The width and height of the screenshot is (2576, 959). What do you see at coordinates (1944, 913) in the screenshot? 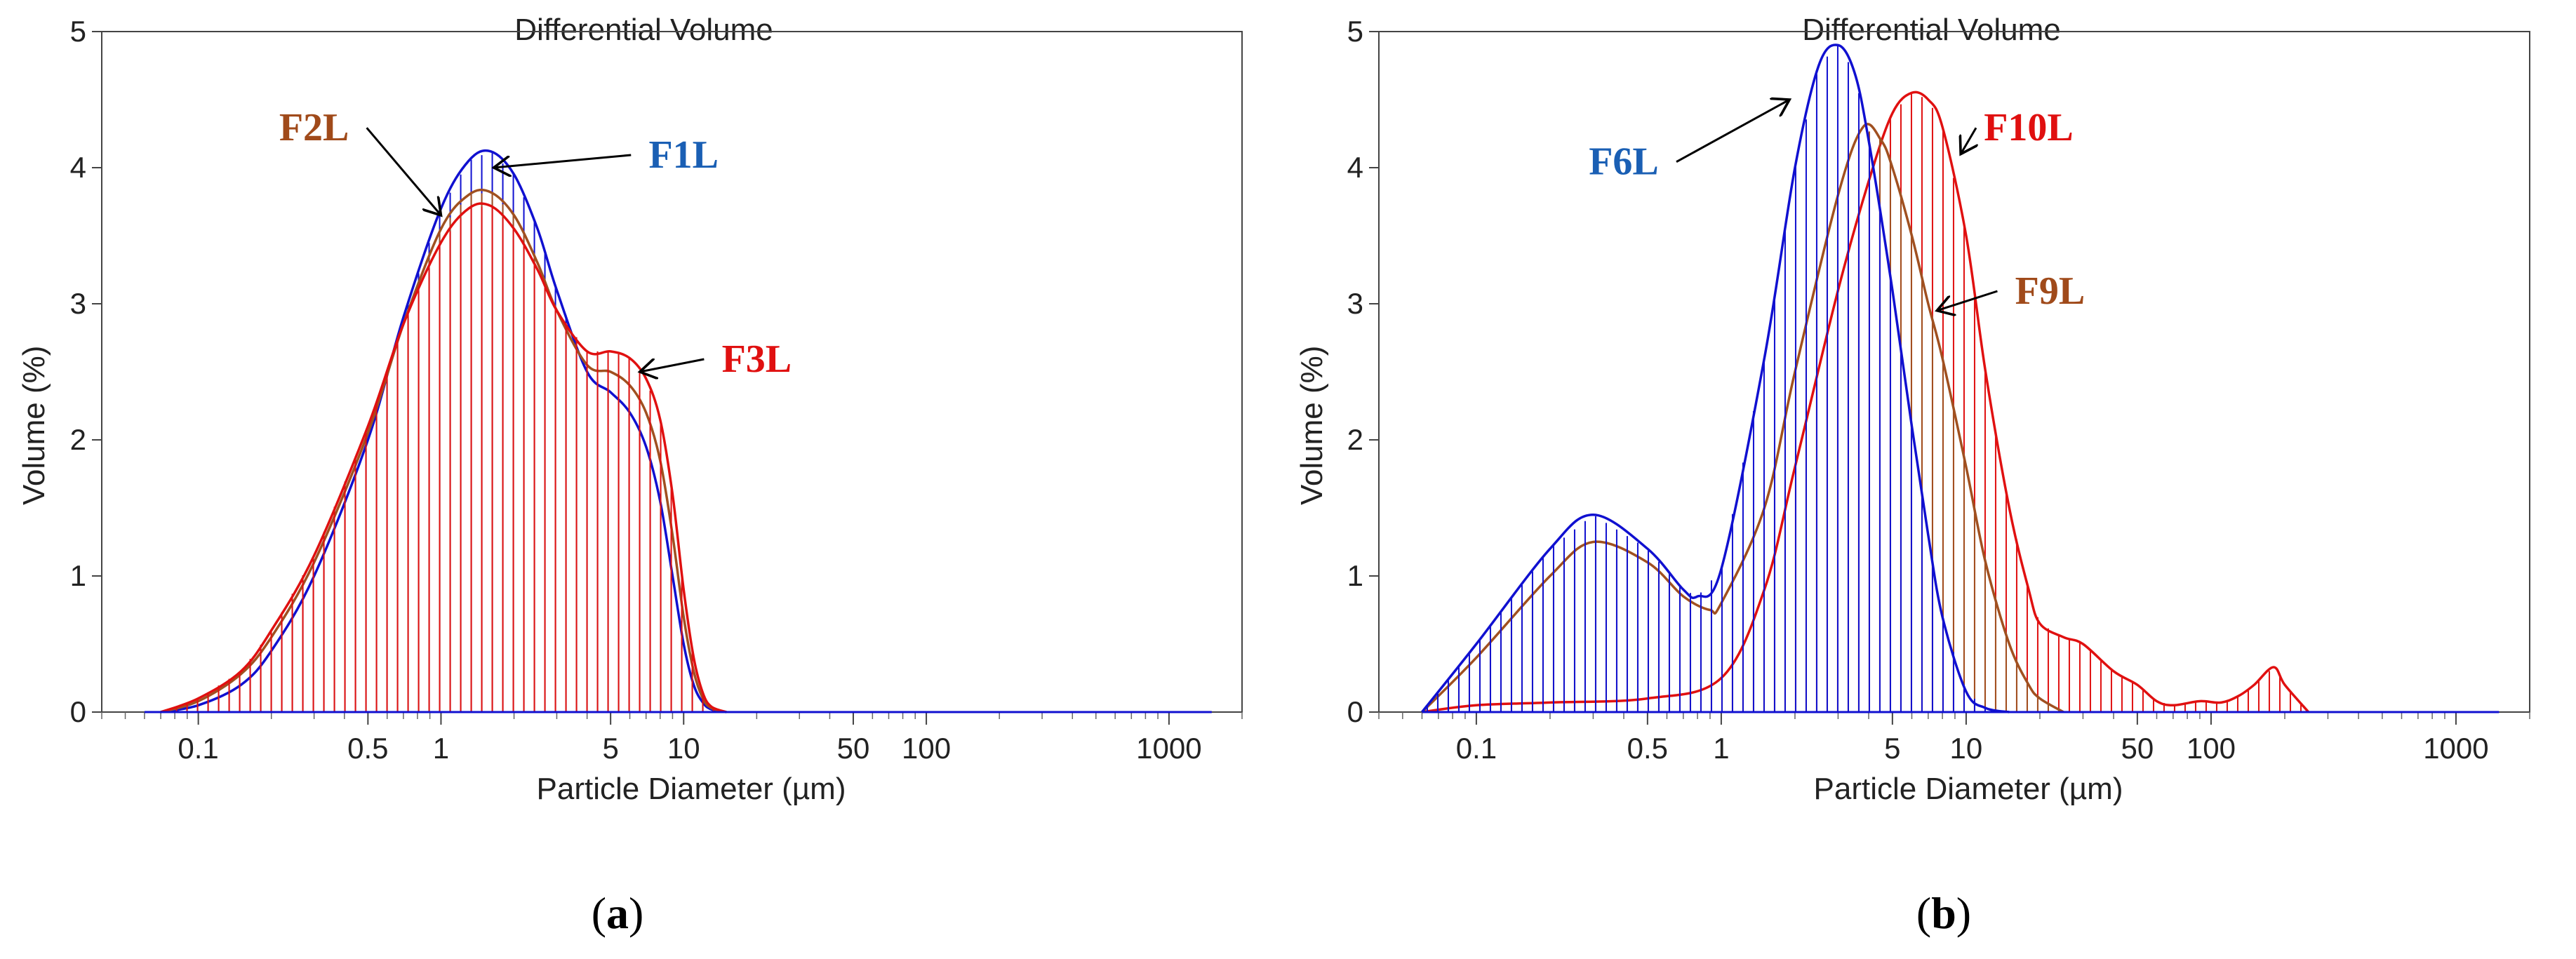
I see `panel-label: (b)` at bounding box center [1944, 913].